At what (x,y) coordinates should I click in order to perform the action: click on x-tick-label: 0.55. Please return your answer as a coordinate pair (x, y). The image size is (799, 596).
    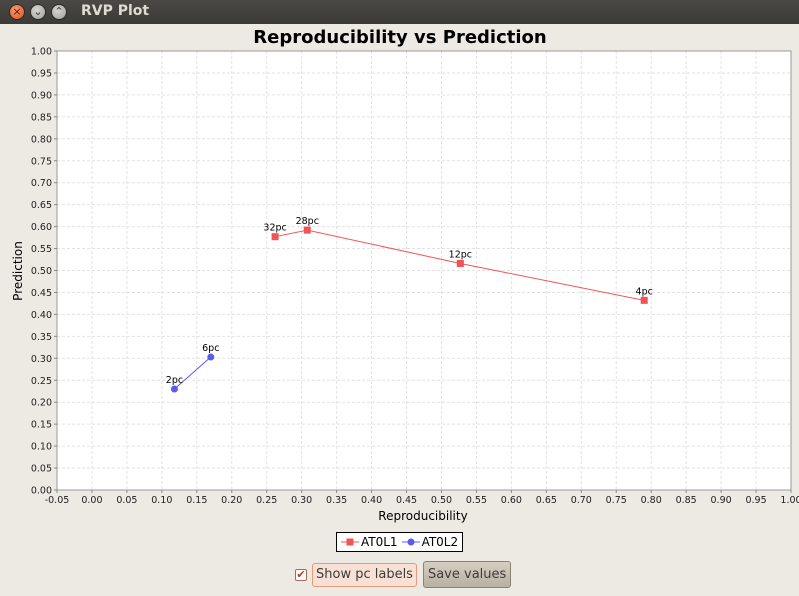
    Looking at the image, I should click on (476, 500).